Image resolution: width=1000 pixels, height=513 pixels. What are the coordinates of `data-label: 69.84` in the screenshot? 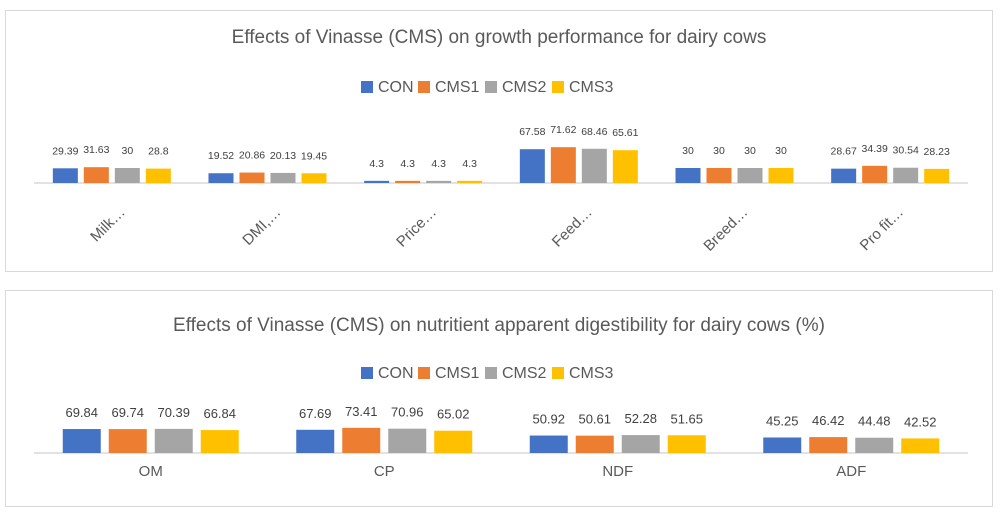 It's located at (81, 412).